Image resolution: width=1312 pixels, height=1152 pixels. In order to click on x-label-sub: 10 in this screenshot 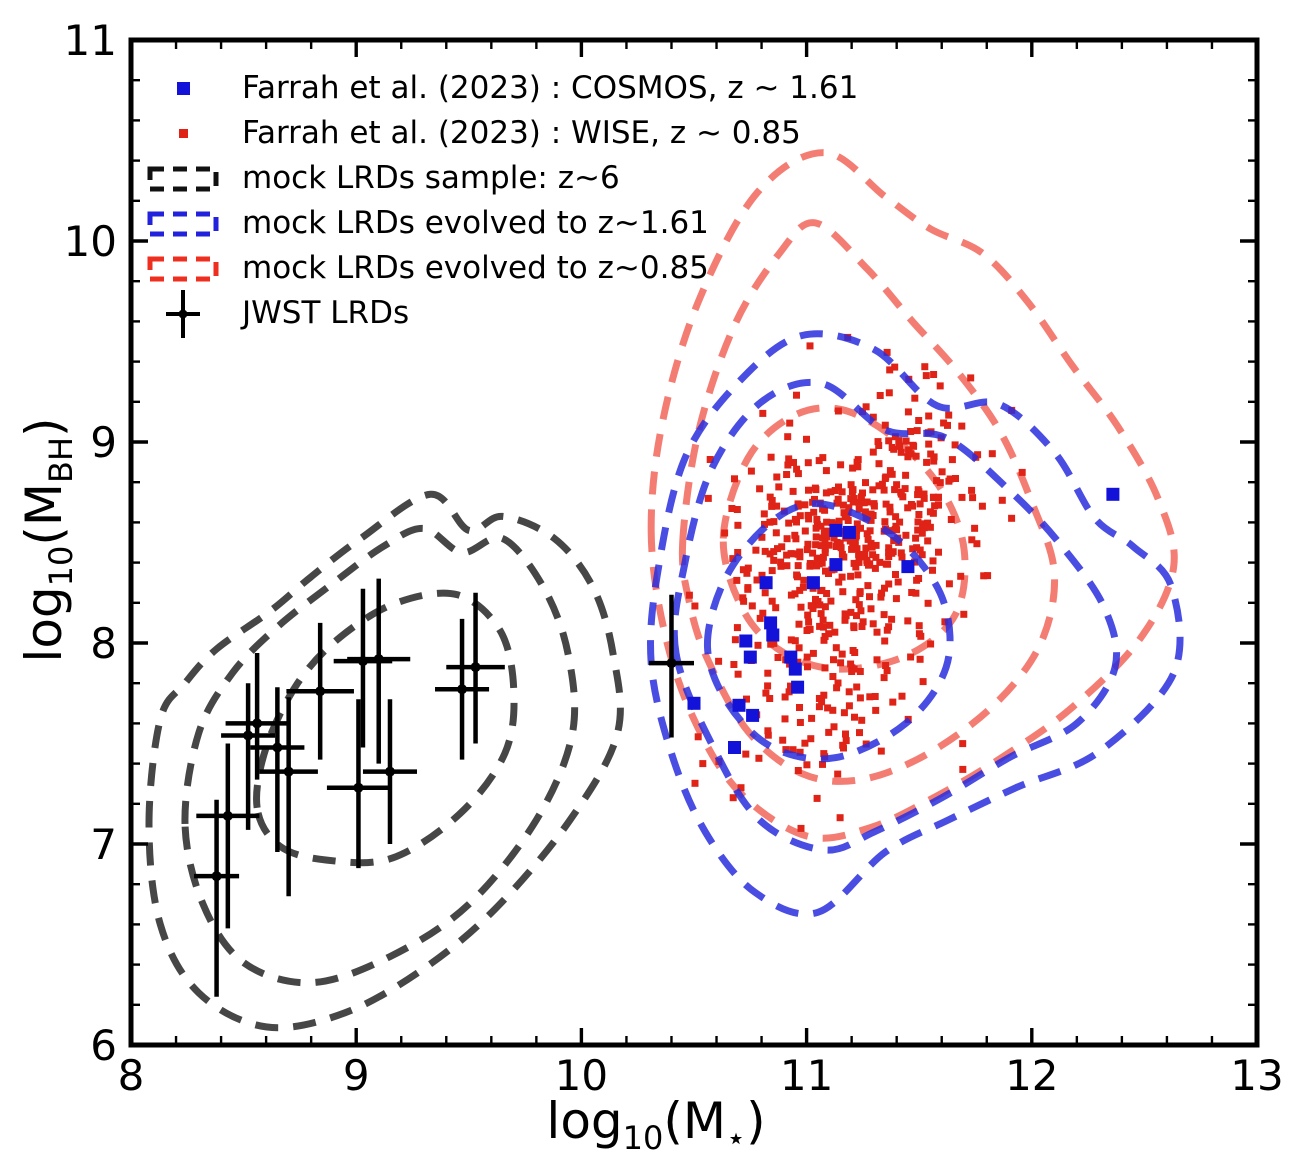, I will do `click(643, 1135)`.